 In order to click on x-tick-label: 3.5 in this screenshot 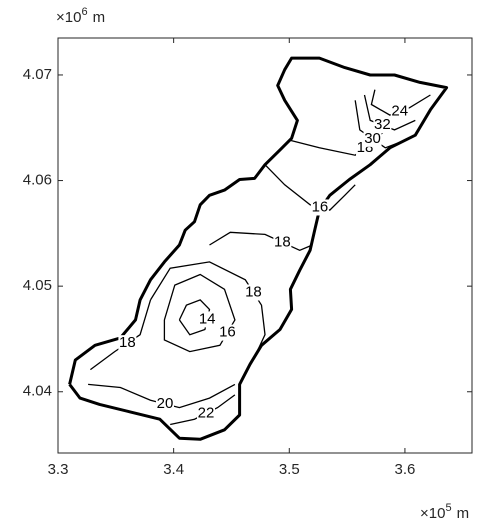, I will do `click(289, 469)`.